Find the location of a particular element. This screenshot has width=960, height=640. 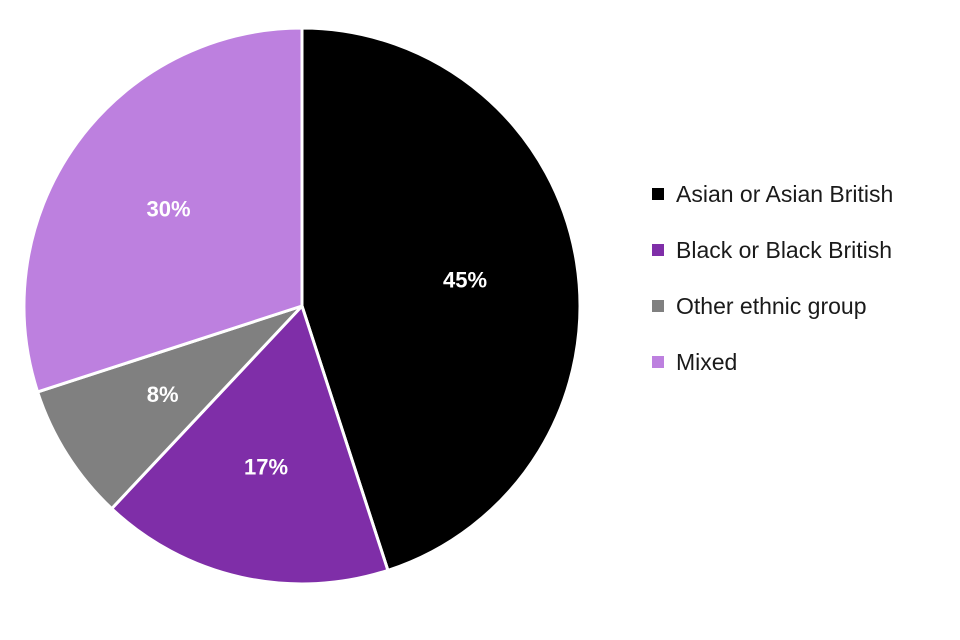

pie-slice-black-or-black-british is located at coordinates (250, 445).